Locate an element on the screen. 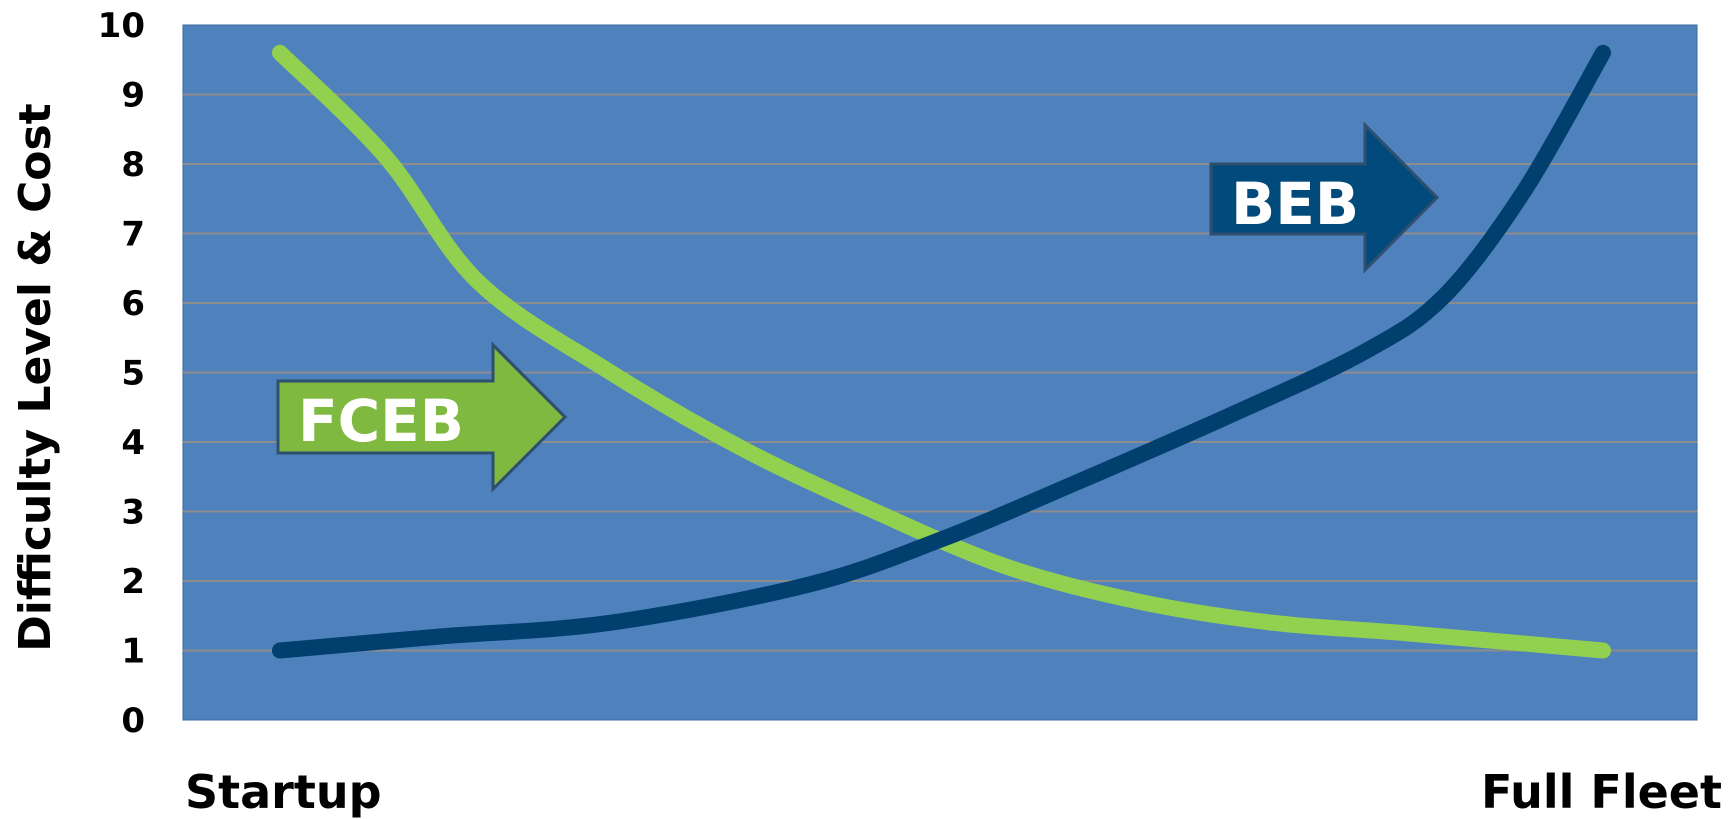 The image size is (1733, 819). y-tick-label-4: 4 is located at coordinates (133, 443).